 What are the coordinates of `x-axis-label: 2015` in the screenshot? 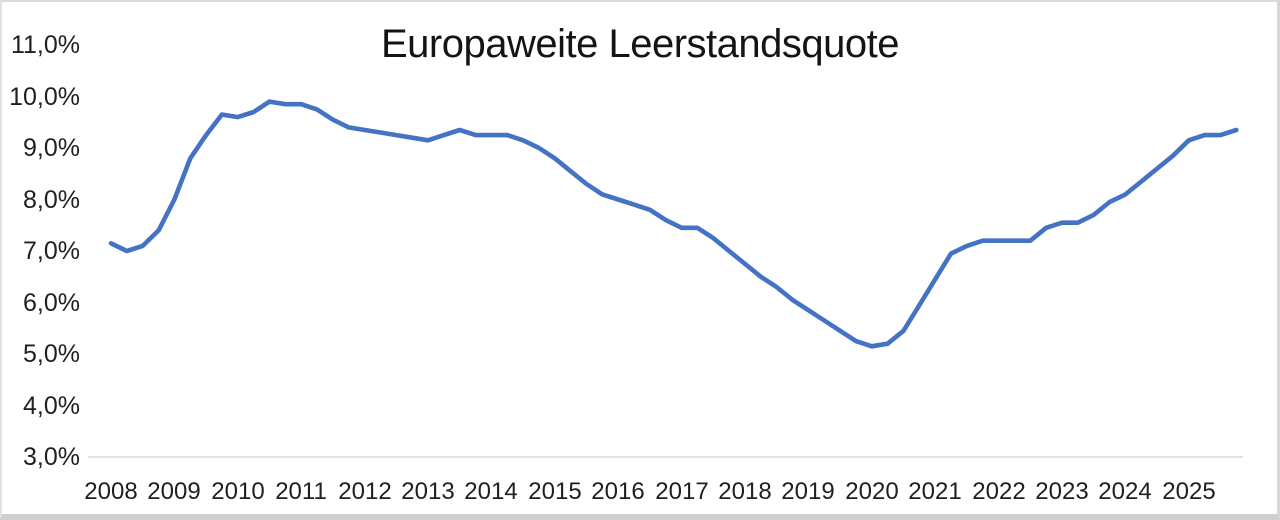 It's located at (555, 491).